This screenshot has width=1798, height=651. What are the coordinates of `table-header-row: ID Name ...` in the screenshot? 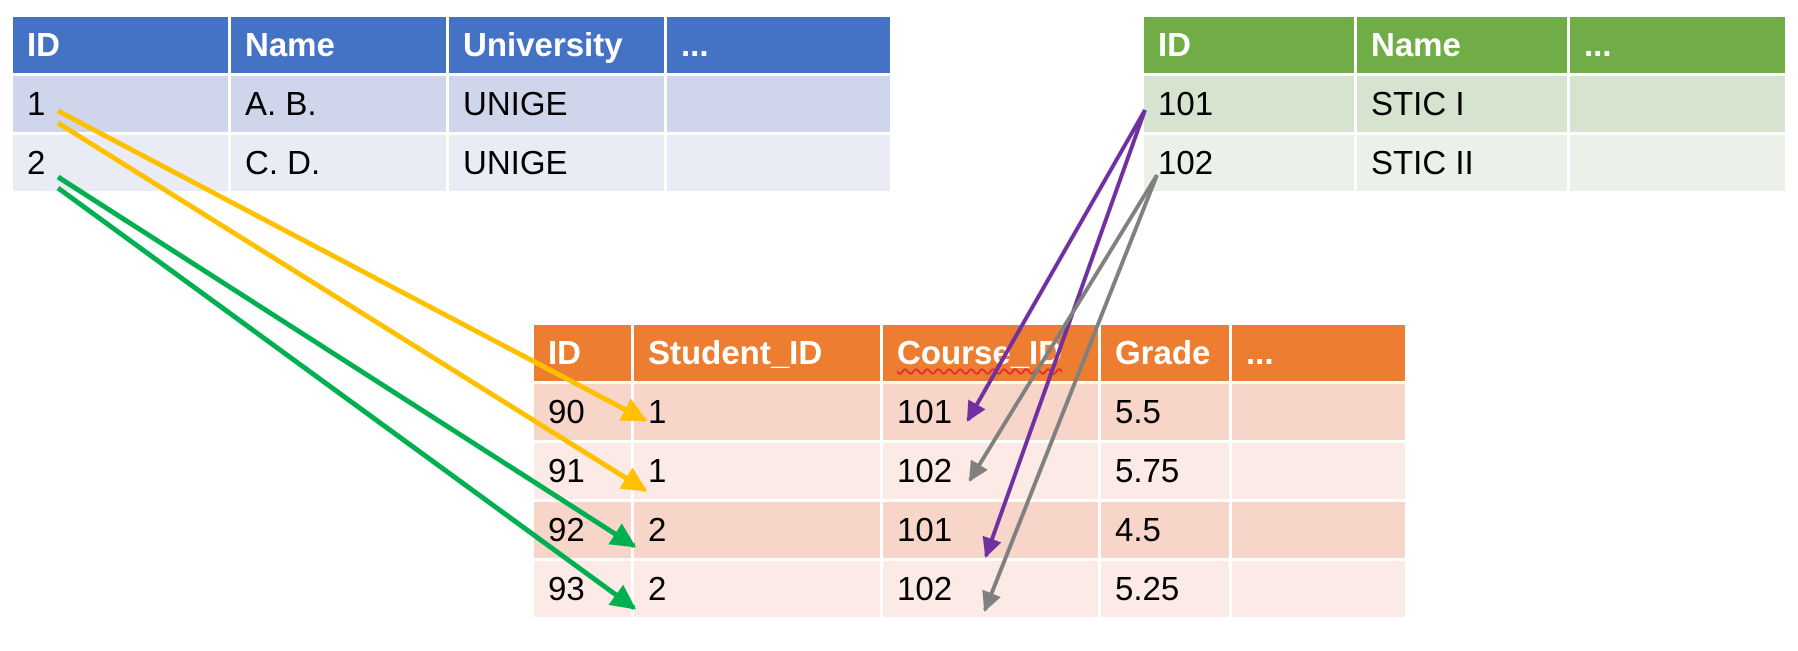 It's located at (1464, 45).